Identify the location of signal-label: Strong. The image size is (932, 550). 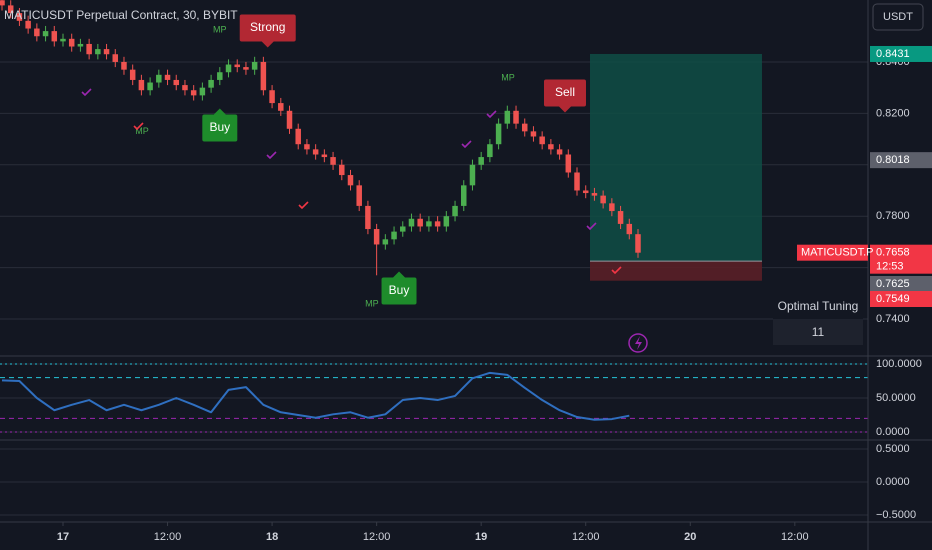
(267, 27).